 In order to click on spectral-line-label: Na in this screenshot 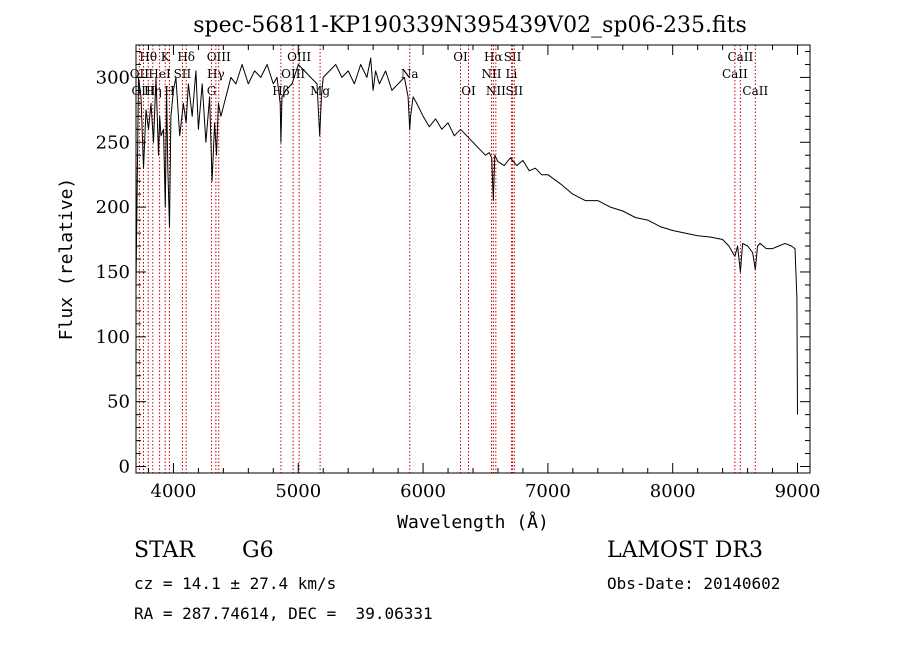, I will do `click(410, 74)`.